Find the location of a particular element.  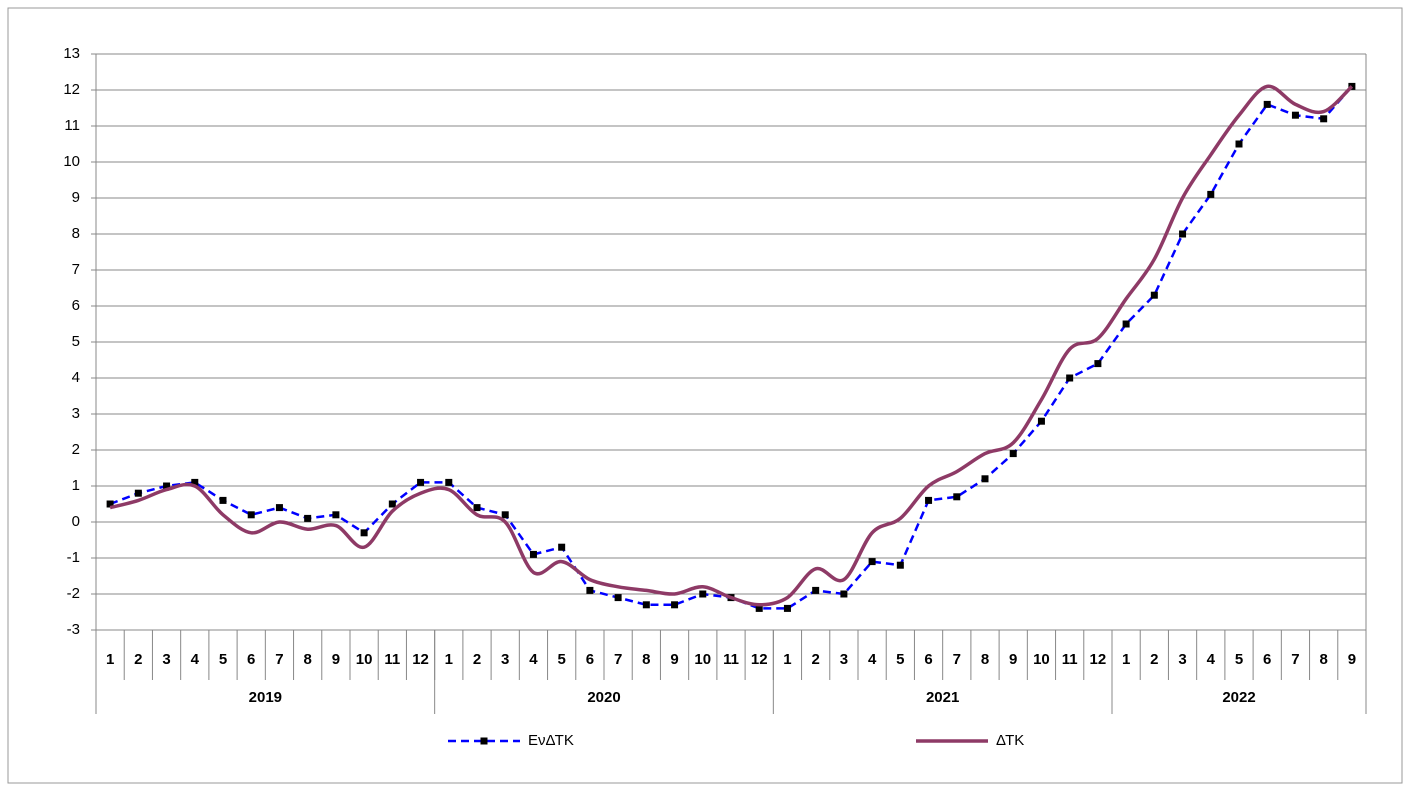

y-tick-label: 5 is located at coordinates (76, 341).